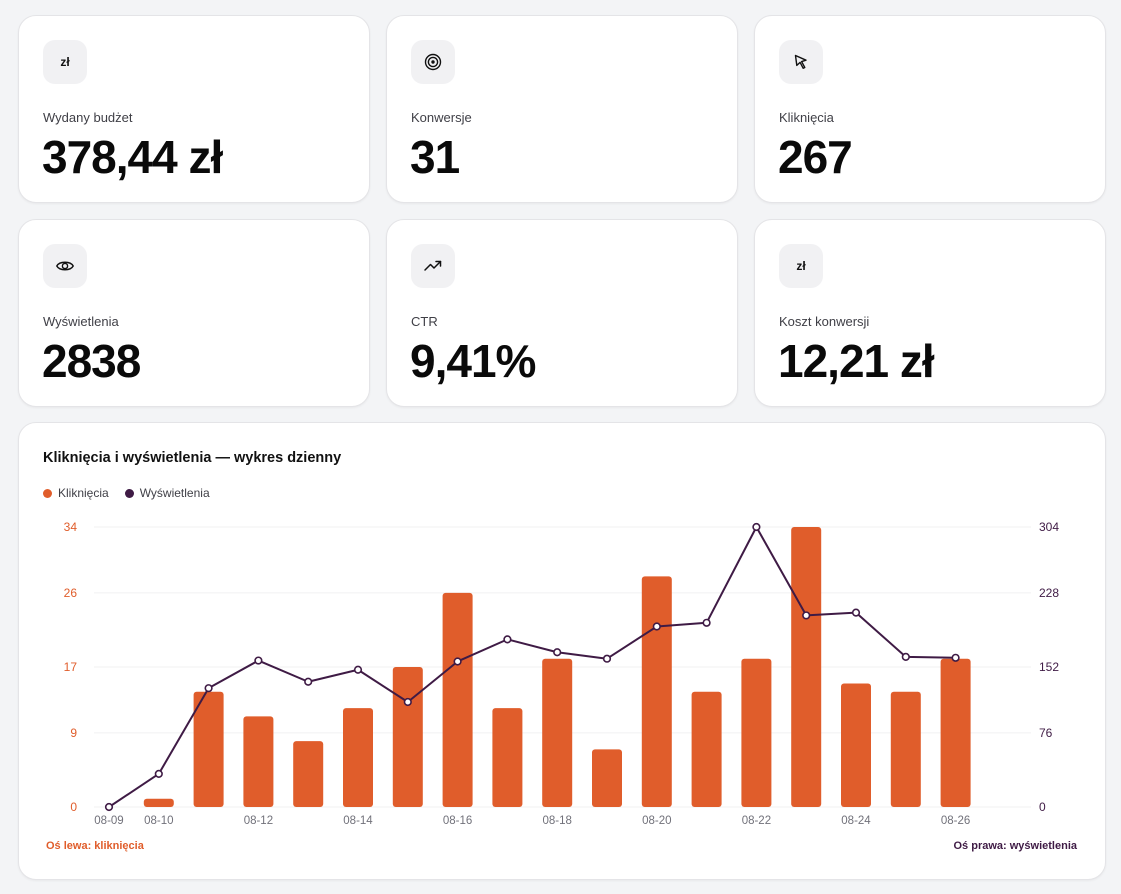  Describe the element at coordinates (955, 821) in the screenshot. I see `x-tick-label: 08-26` at that location.